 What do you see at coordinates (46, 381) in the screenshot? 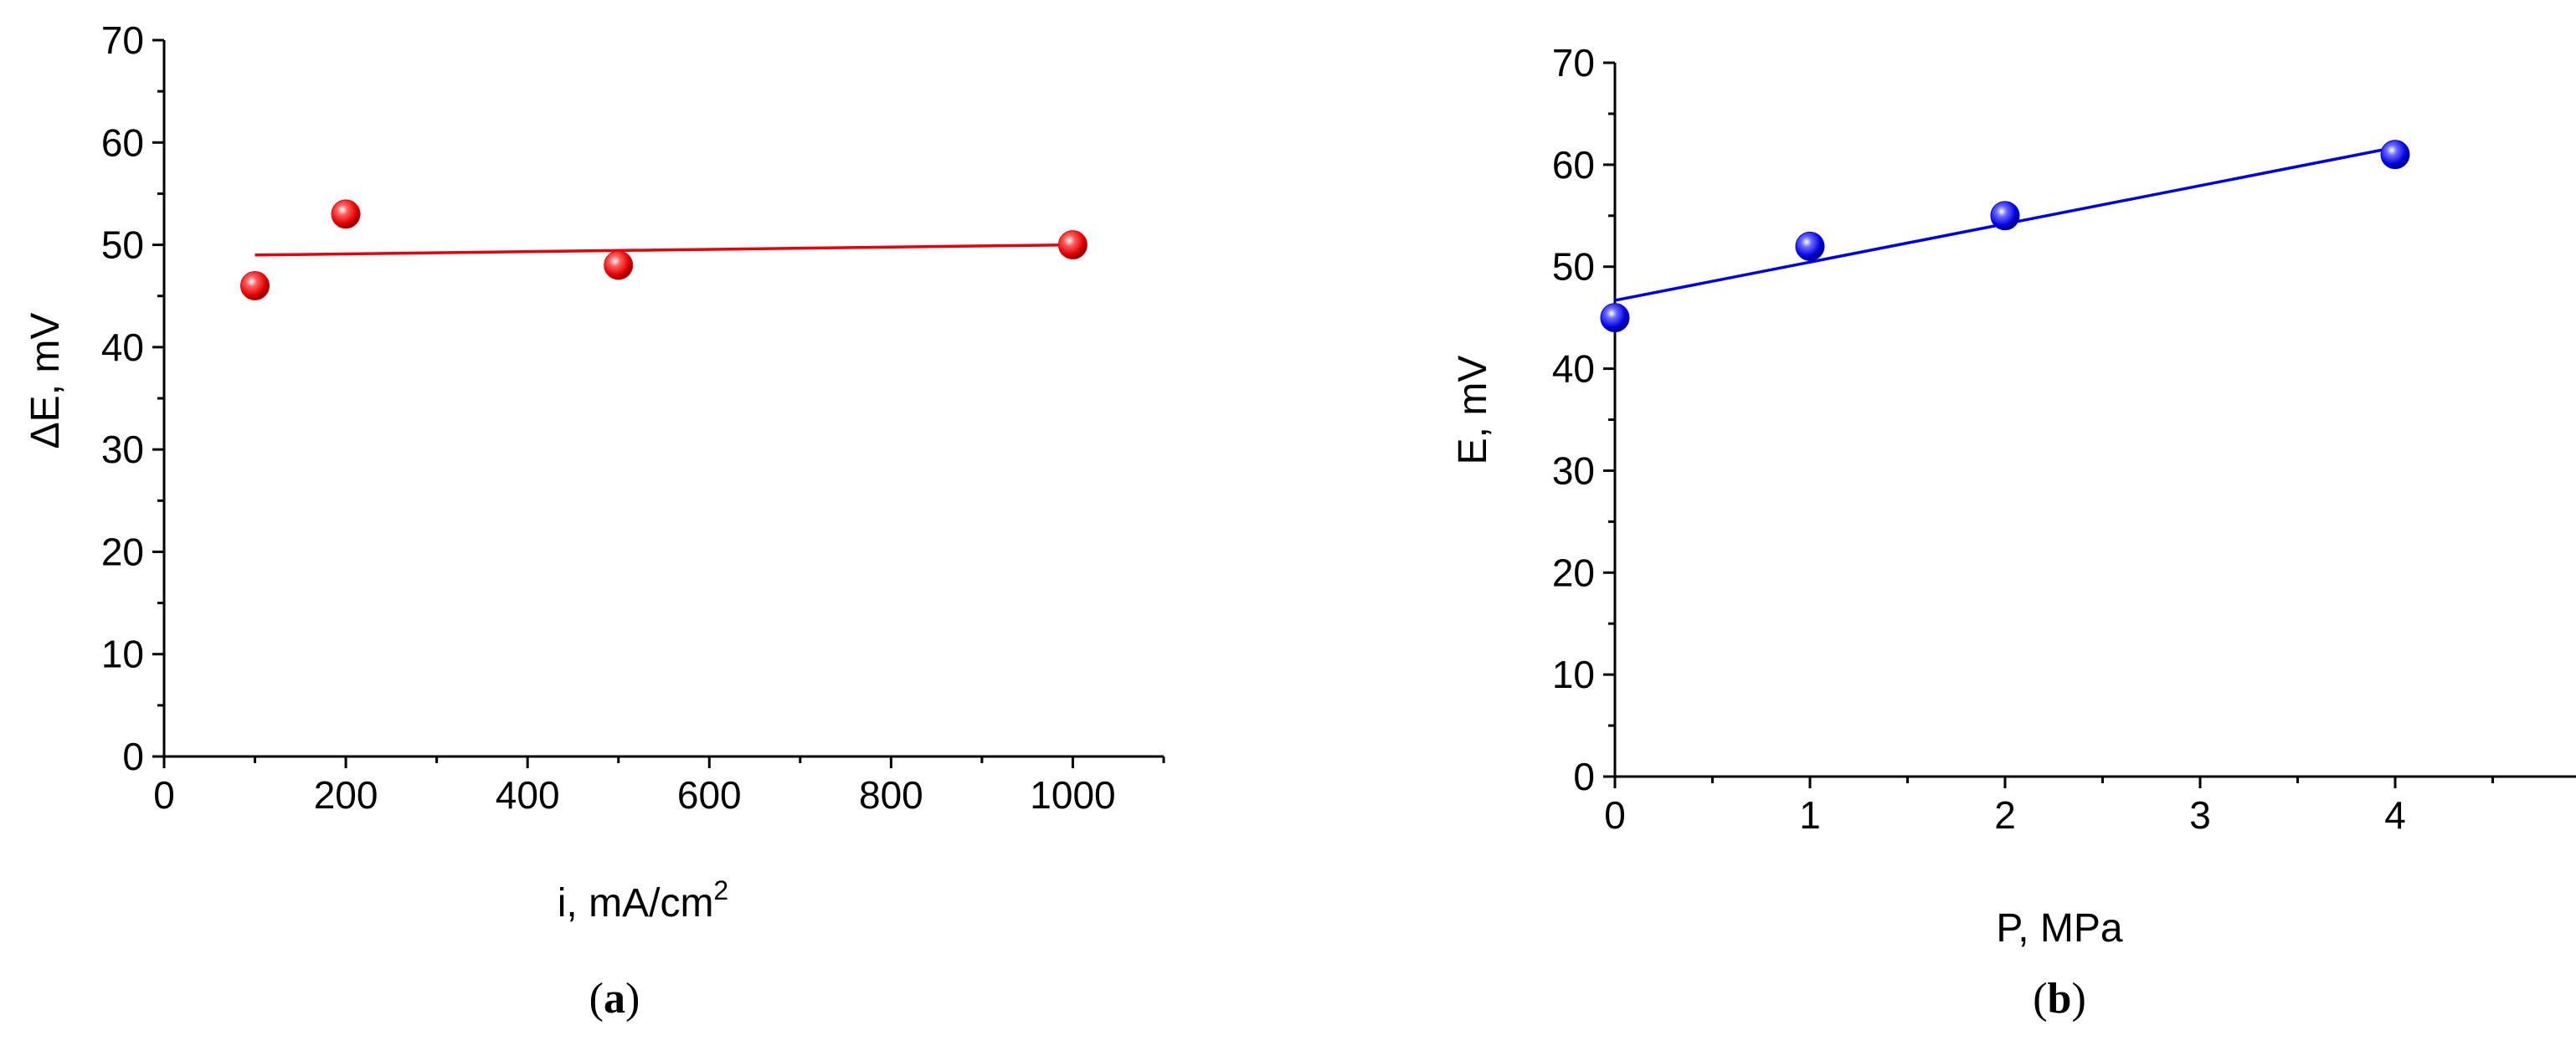
I see `y-axis-title-a: ΔE, mV` at bounding box center [46, 381].